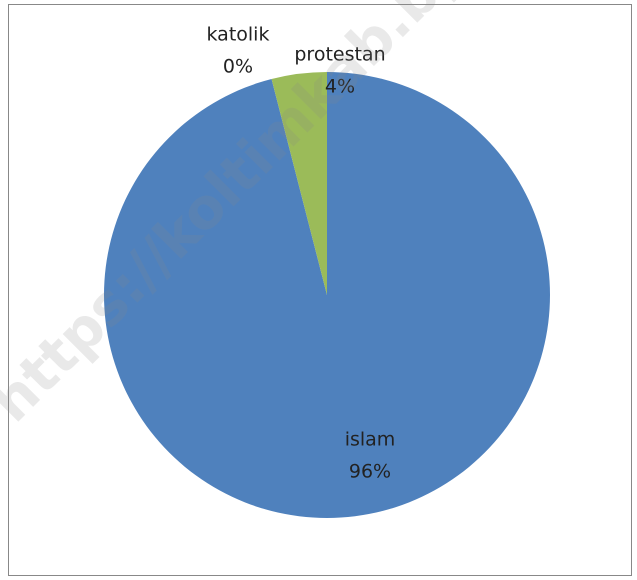 The width and height of the screenshot is (637, 580). I want to click on slice-value: 4%, so click(340, 87).